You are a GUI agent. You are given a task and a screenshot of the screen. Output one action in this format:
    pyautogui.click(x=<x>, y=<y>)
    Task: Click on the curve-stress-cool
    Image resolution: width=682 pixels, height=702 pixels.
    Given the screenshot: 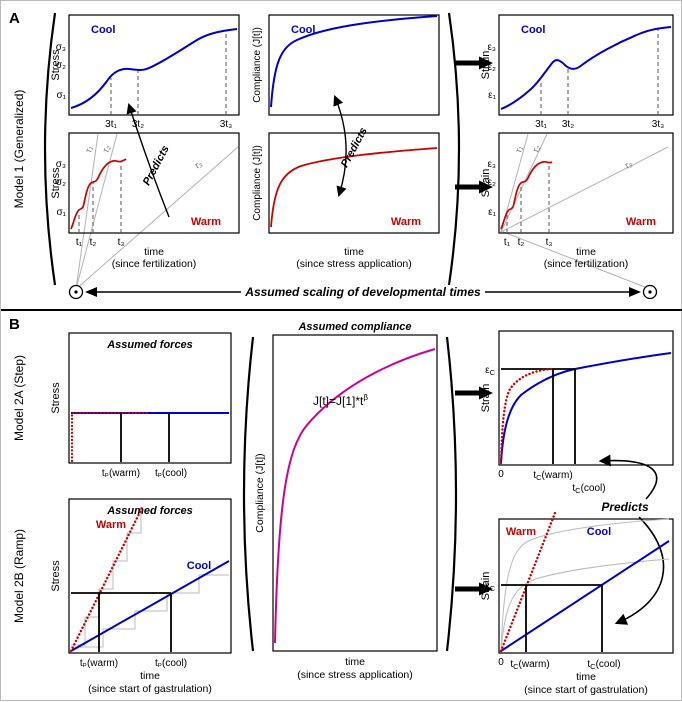 What is the action you would take?
    pyautogui.click(x=154, y=68)
    